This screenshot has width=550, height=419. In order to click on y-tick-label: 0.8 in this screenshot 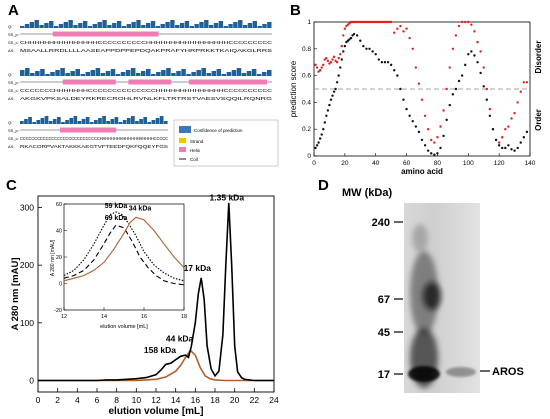, I will do `click(306, 49)`.